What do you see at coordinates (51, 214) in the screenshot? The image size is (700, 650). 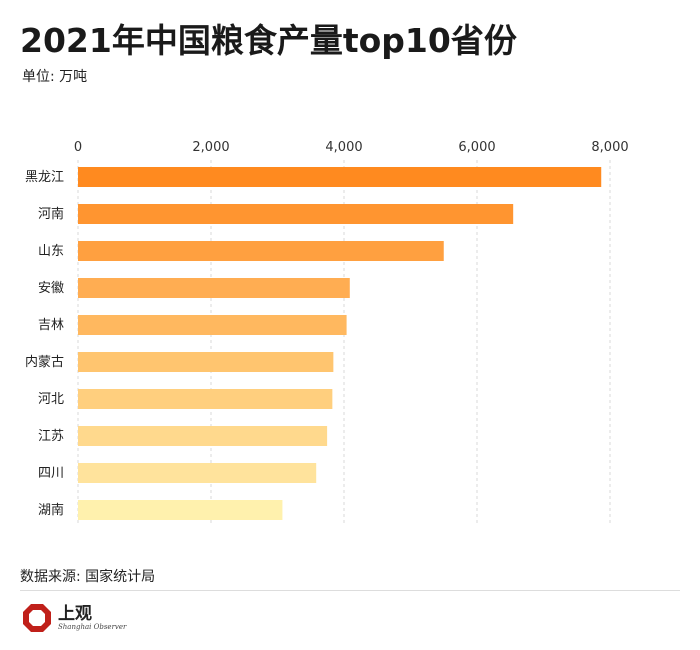 I see `category-label: 河南` at bounding box center [51, 214].